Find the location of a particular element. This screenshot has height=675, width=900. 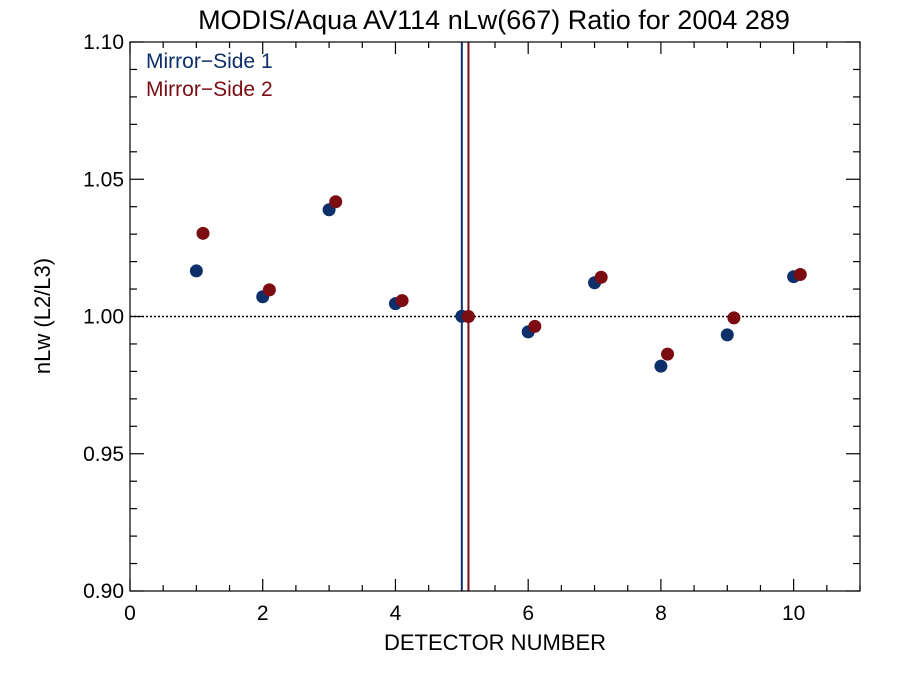

legend-entry-mirror-side-2: Mirror−Side 2 is located at coordinates (209, 89).